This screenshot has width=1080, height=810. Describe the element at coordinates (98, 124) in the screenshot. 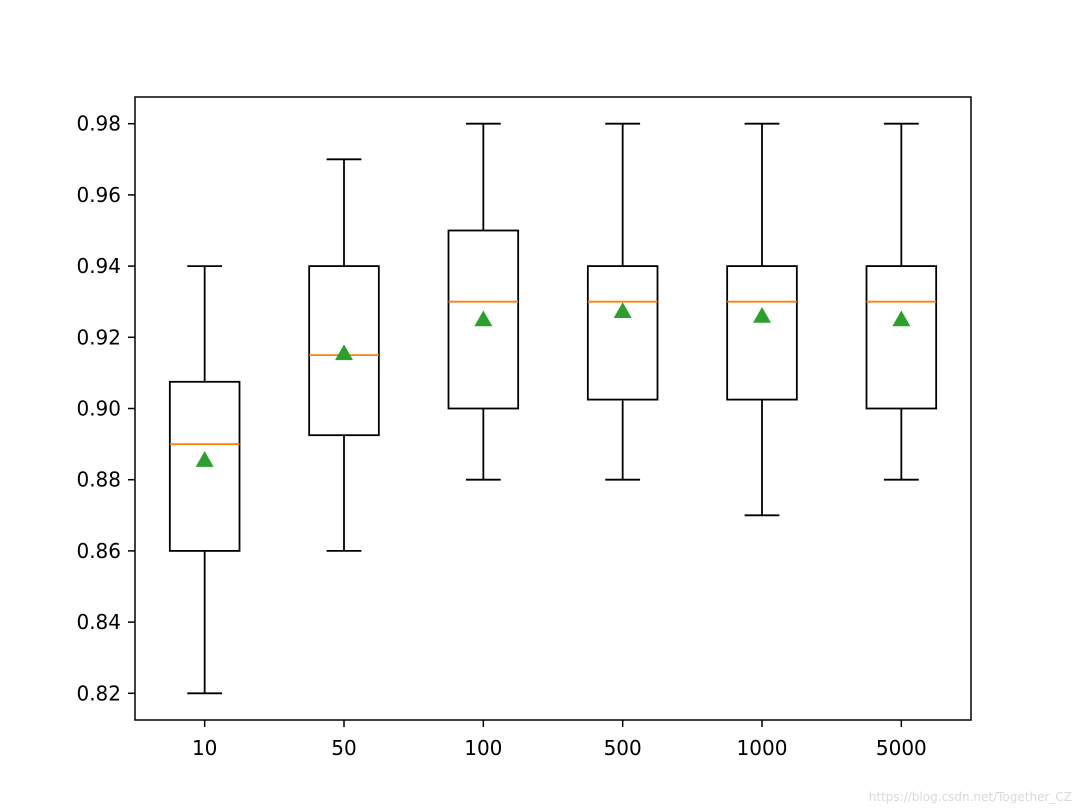

I see `y-tick-label: 0.98` at that location.